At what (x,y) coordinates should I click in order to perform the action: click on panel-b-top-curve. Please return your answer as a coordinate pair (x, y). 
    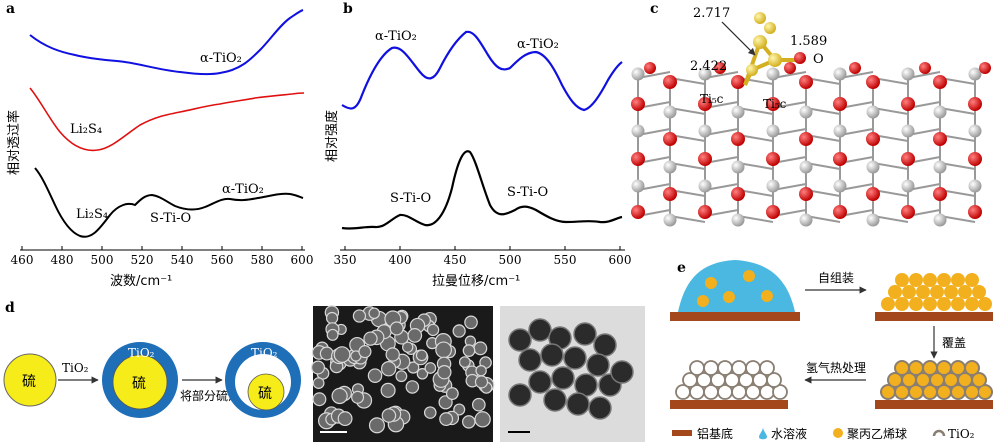
    Looking at the image, I should click on (482, 71).